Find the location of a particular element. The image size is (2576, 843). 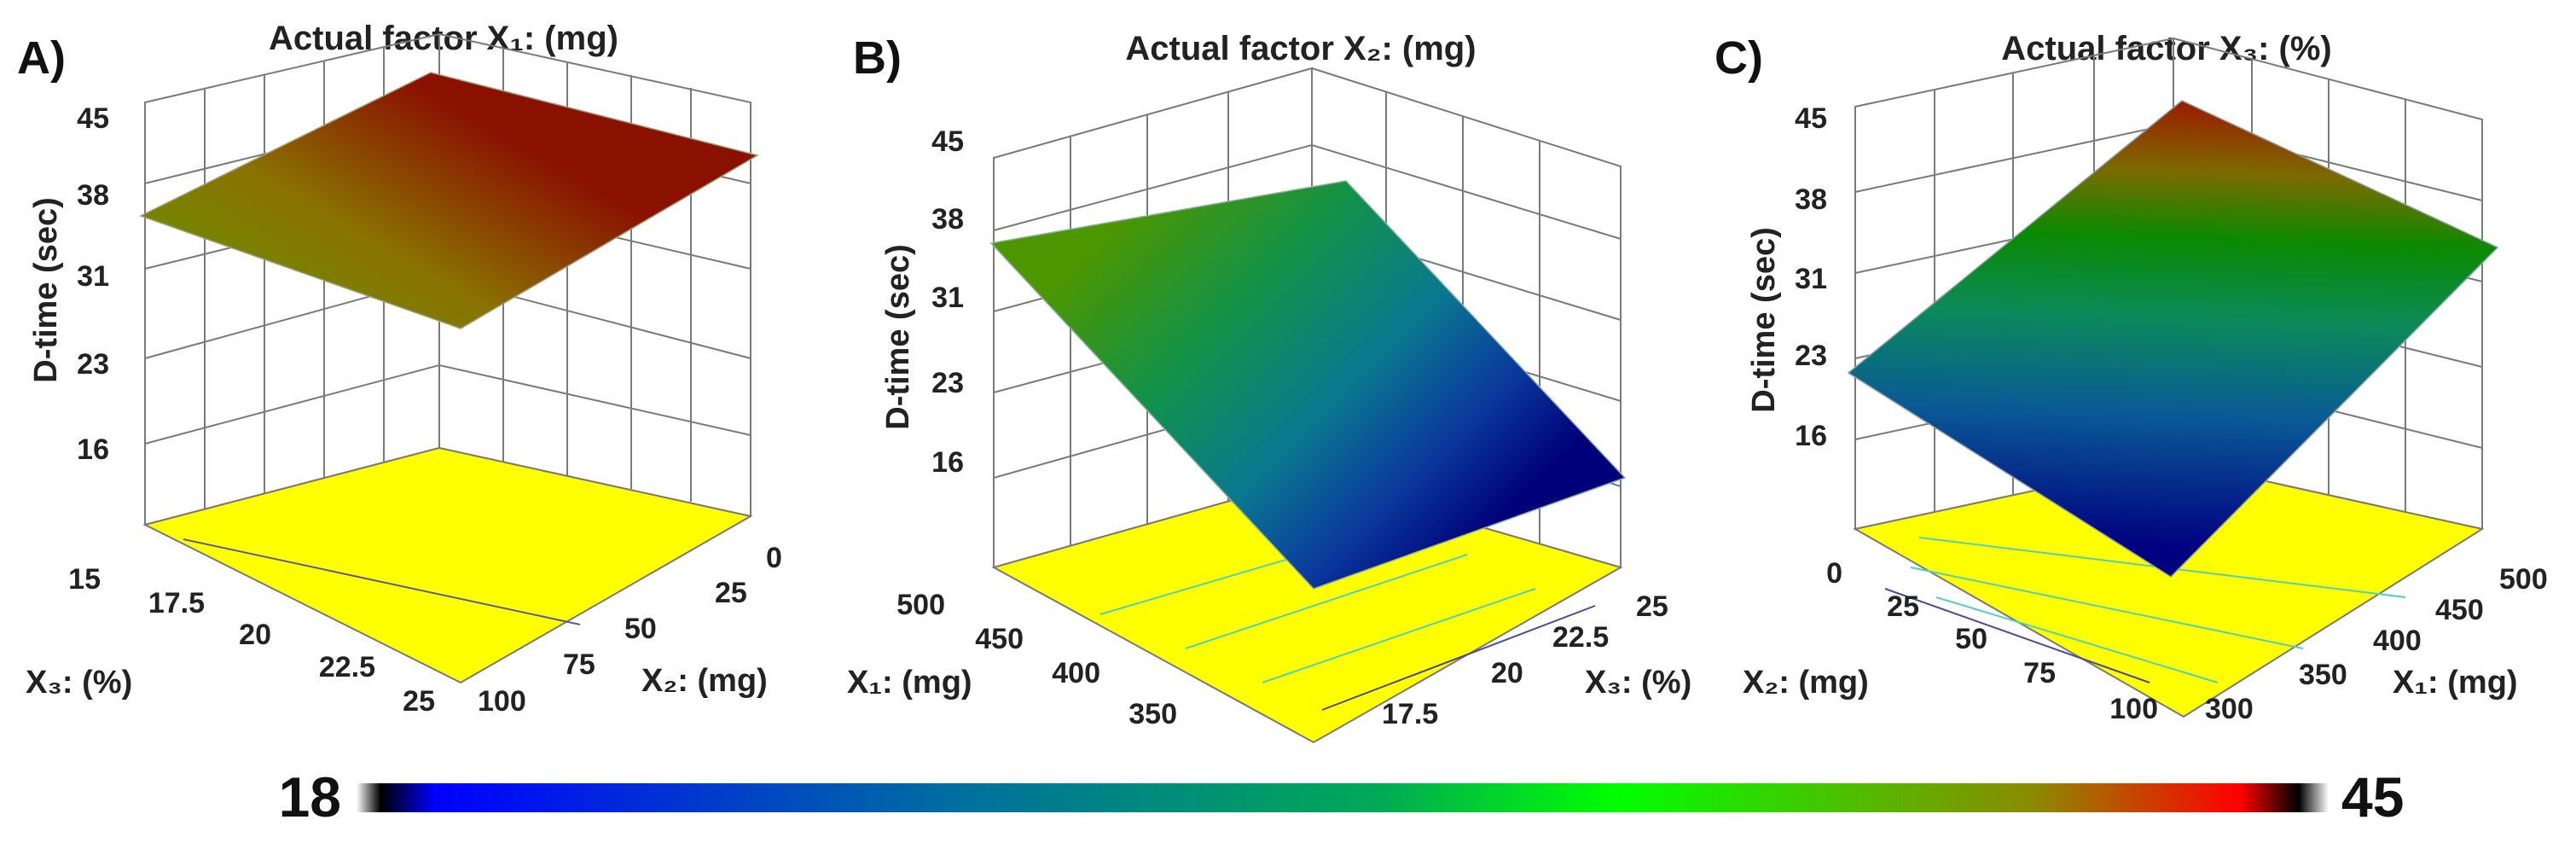

panel-c-y-tick: 100 is located at coordinates (2133, 709).